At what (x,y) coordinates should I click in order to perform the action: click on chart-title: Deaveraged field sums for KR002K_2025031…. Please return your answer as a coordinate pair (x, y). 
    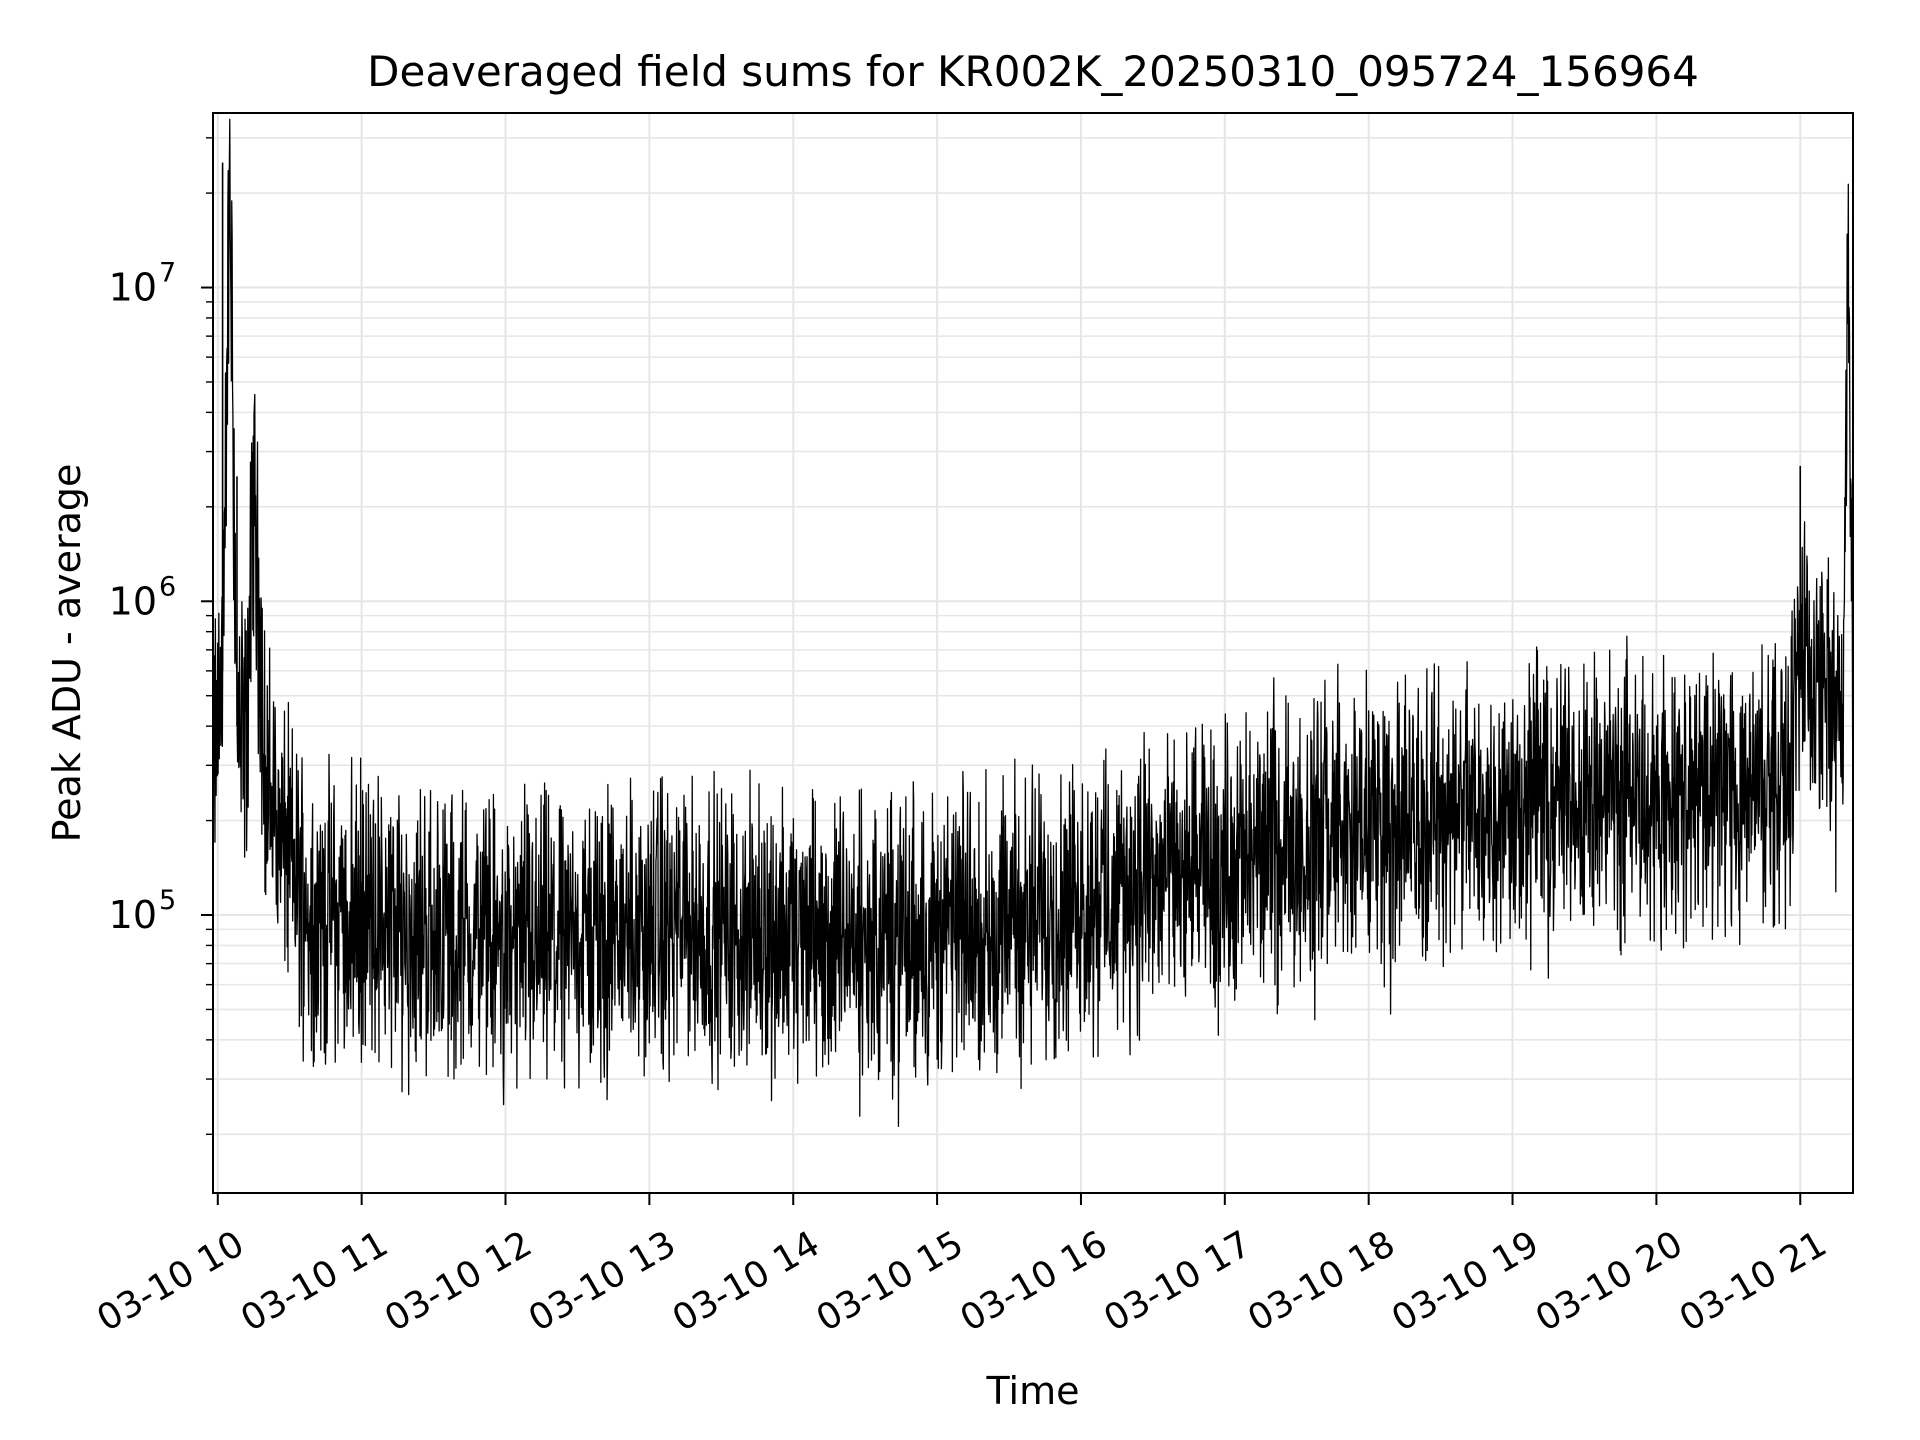
    Looking at the image, I should click on (1033, 71).